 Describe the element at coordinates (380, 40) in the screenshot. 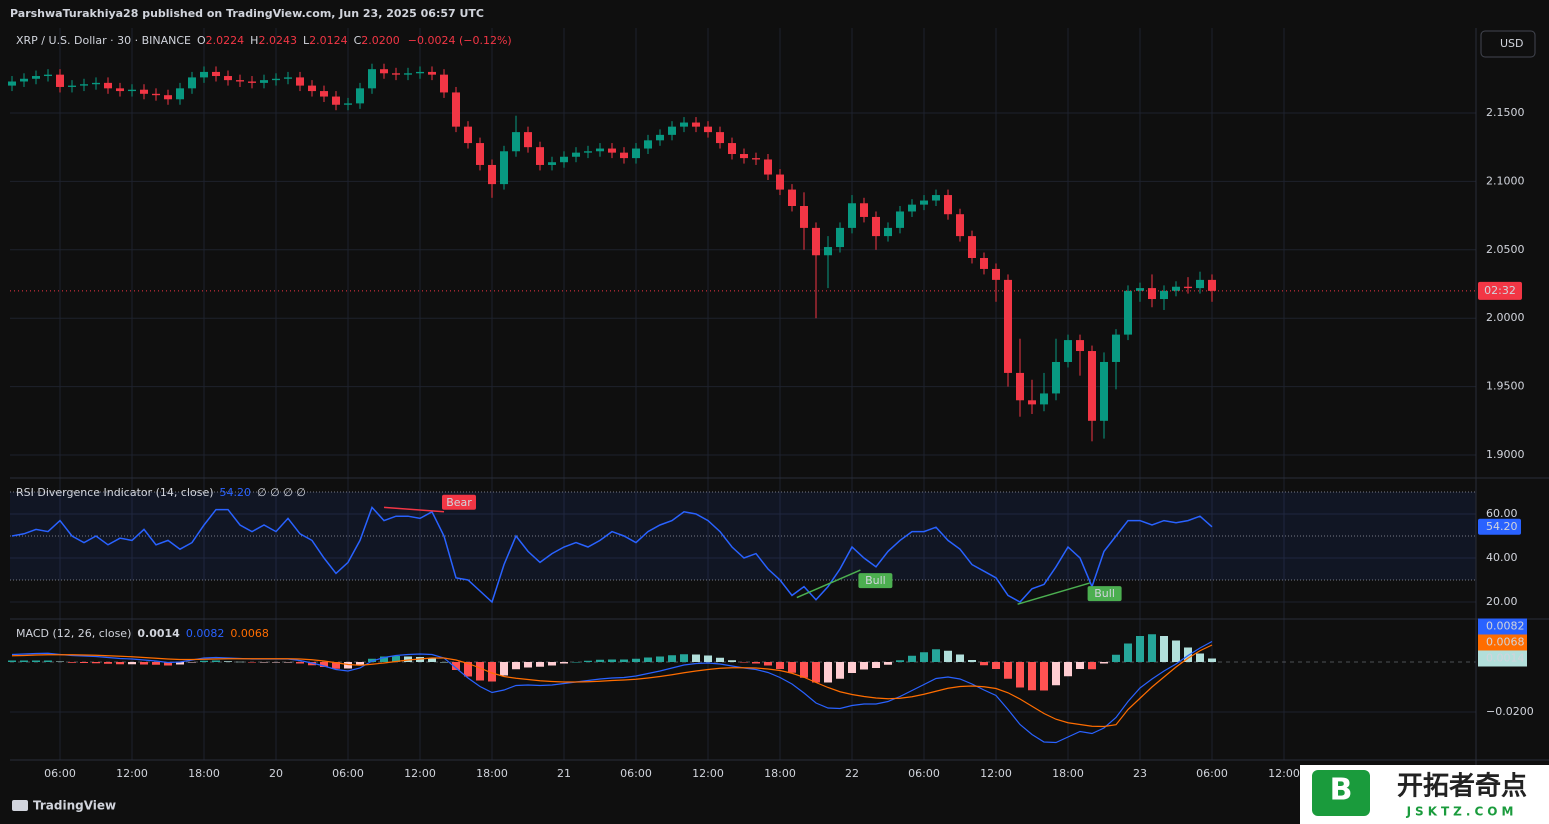

I see `close-value: 2.0200` at that location.